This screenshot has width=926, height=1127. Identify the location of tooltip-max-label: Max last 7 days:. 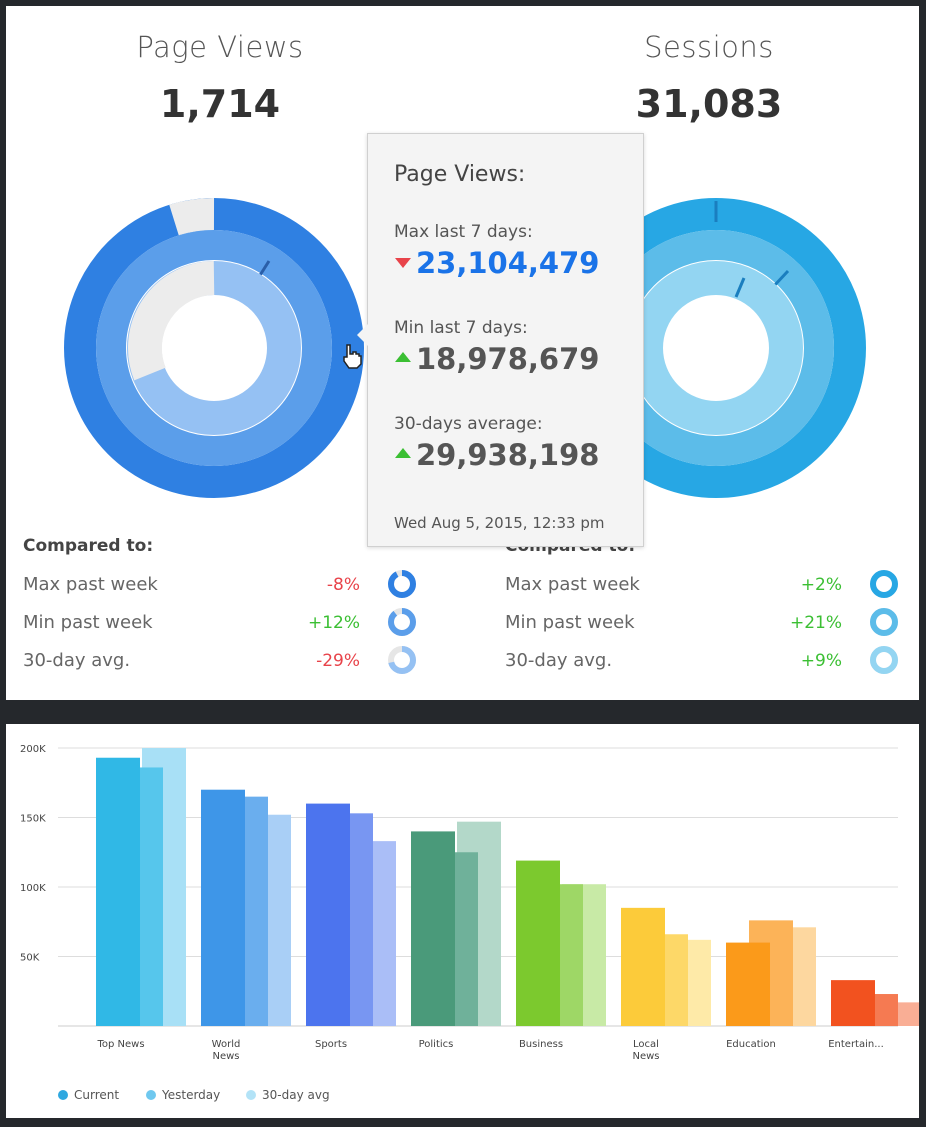
(463, 232).